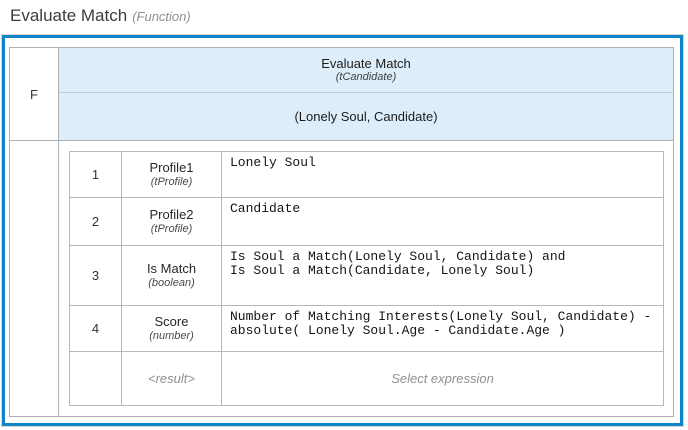  I want to click on result-label-cell: <result>, so click(172, 378).